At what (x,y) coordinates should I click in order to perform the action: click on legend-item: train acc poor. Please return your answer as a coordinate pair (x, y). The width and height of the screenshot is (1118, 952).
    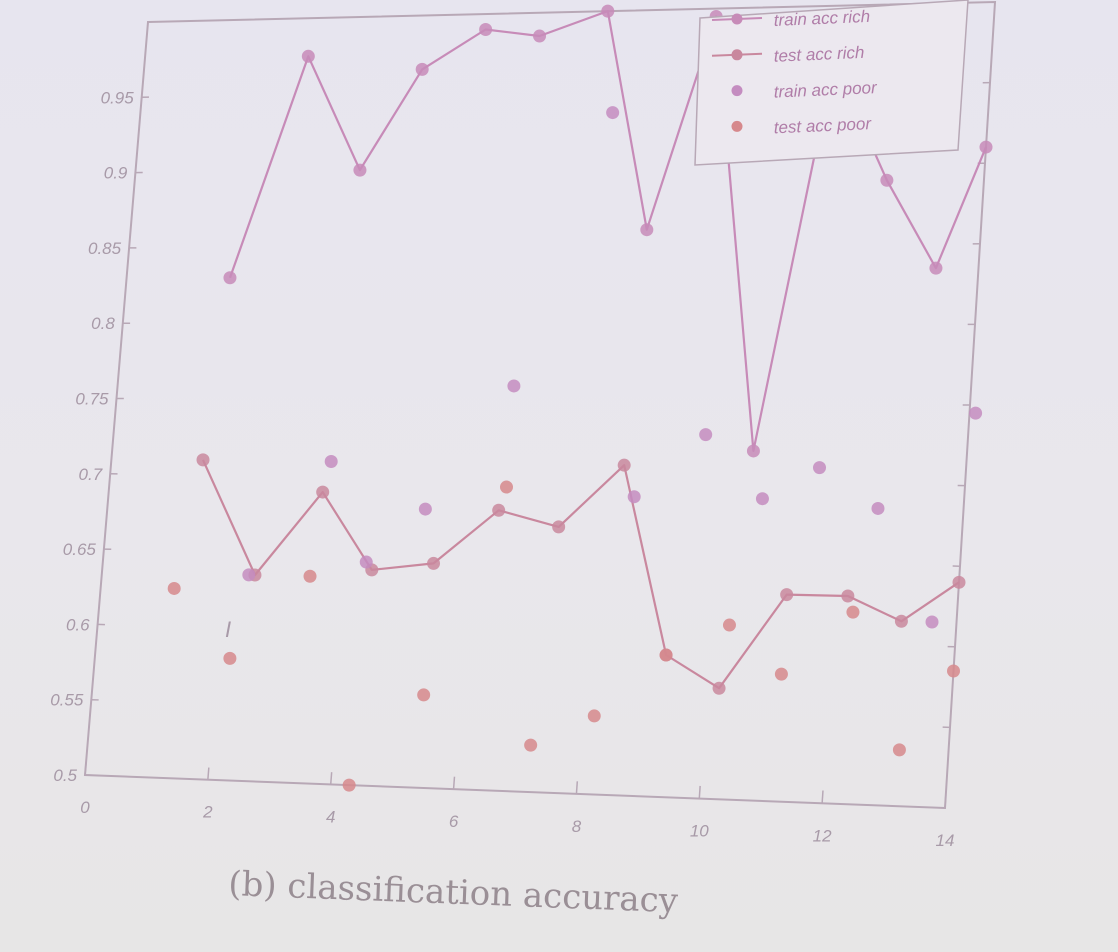
    Looking at the image, I should click on (804, 90).